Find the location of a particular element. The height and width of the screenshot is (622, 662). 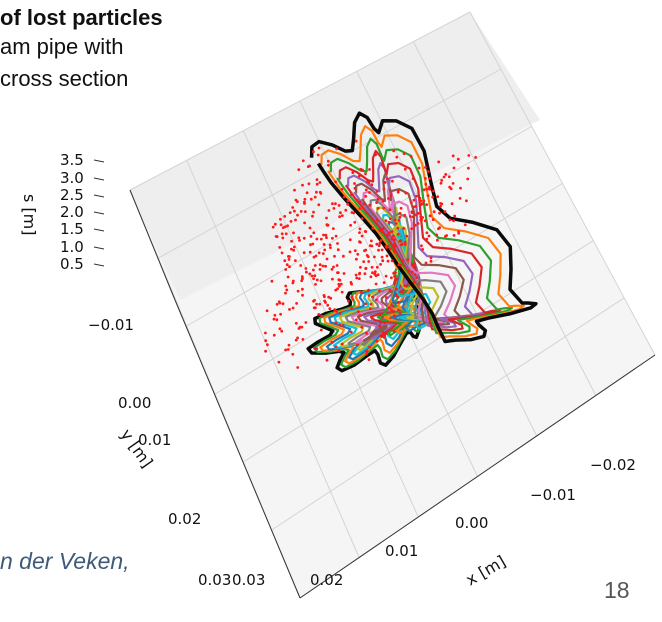

y-tick-label: 0.00 is located at coordinates (134, 403).